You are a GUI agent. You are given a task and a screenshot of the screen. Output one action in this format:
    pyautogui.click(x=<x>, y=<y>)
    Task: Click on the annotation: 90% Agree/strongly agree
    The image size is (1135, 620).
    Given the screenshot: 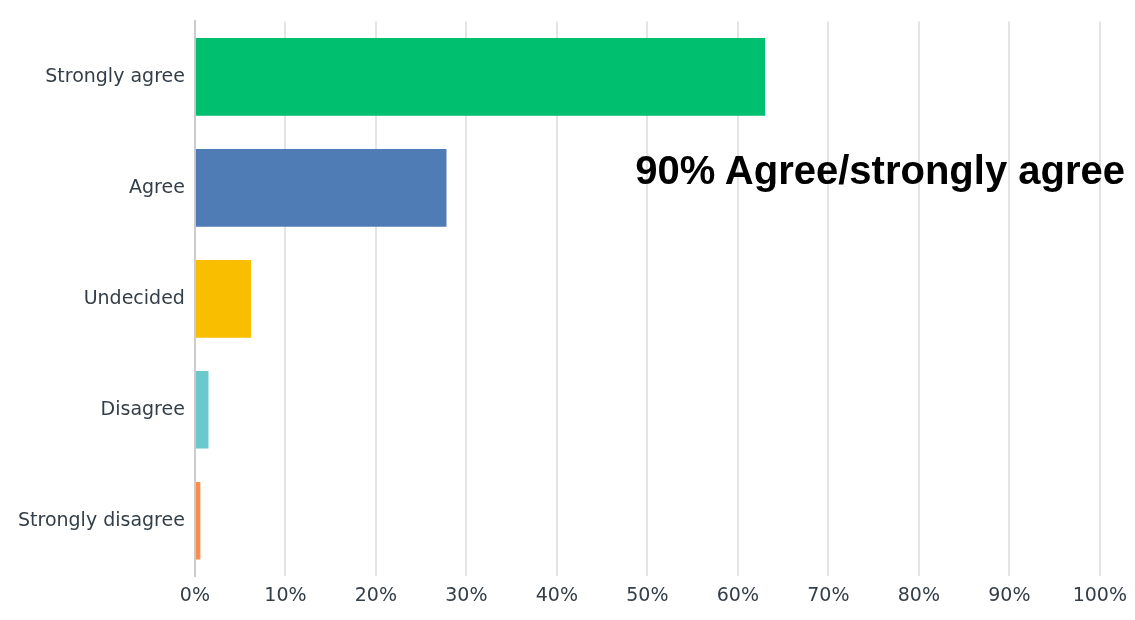 What is the action you would take?
    pyautogui.click(x=880, y=169)
    